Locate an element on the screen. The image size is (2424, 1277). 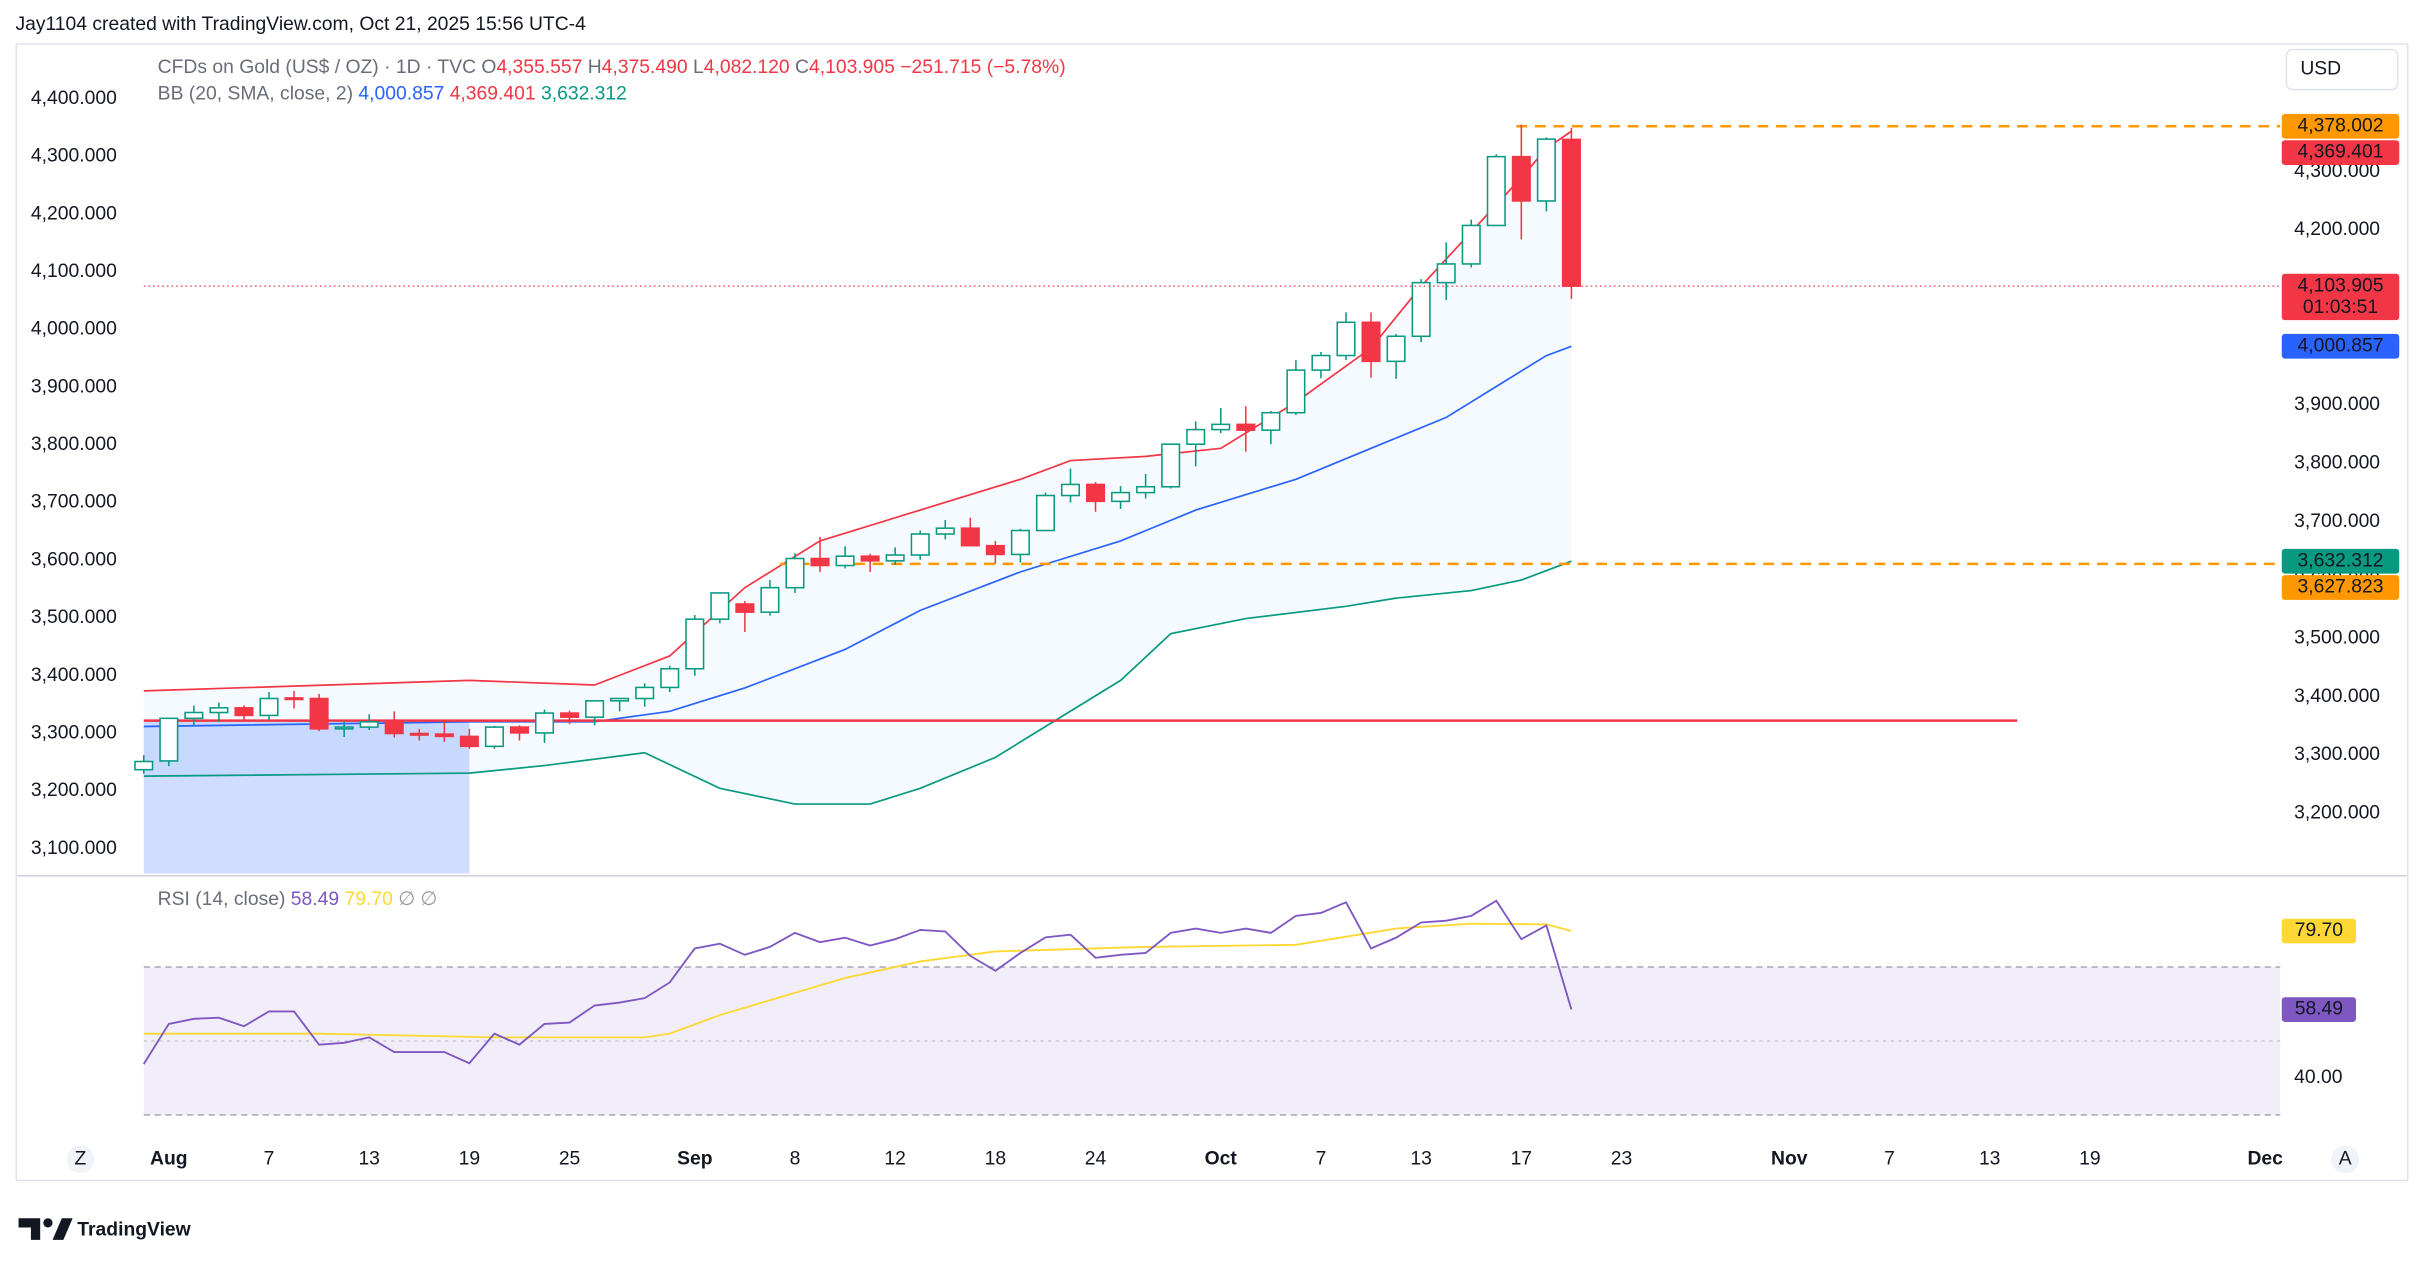
legend-prefix: L is located at coordinates (698, 67).